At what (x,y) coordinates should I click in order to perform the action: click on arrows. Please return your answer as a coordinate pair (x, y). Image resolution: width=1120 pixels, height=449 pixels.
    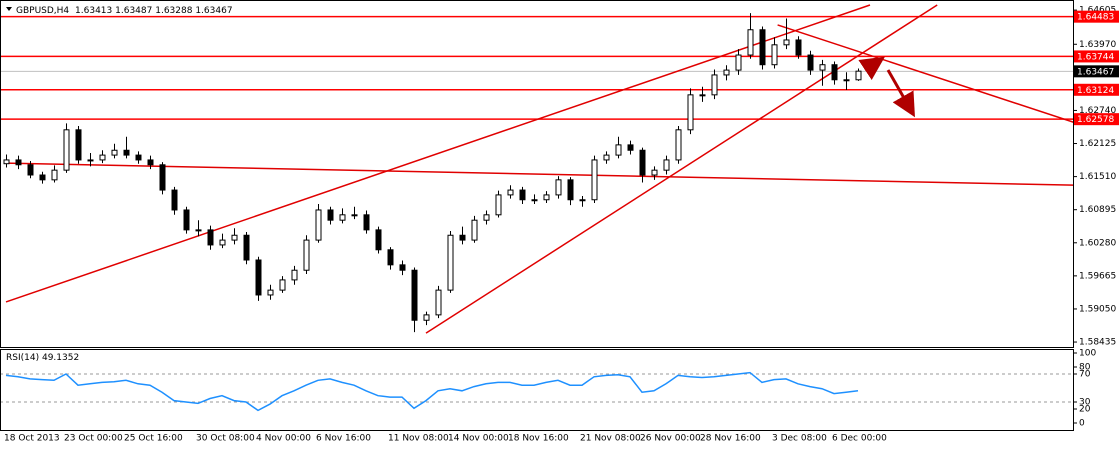
    Looking at the image, I should click on (886, 87).